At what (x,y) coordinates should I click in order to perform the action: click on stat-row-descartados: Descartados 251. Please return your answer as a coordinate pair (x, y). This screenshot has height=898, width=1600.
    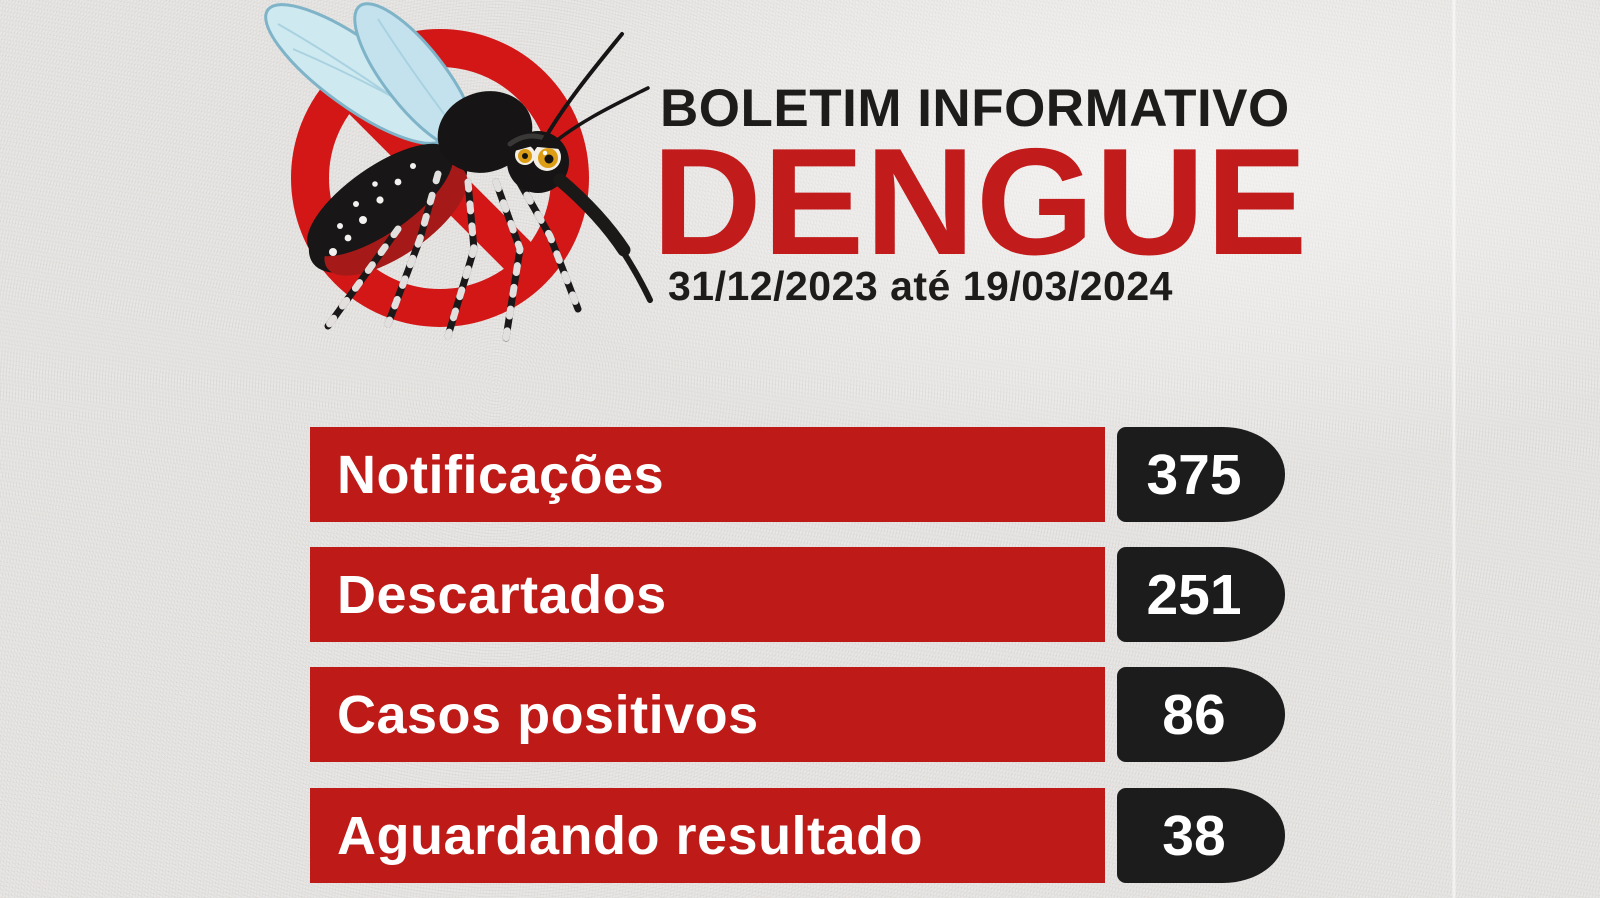
    Looking at the image, I should click on (800, 594).